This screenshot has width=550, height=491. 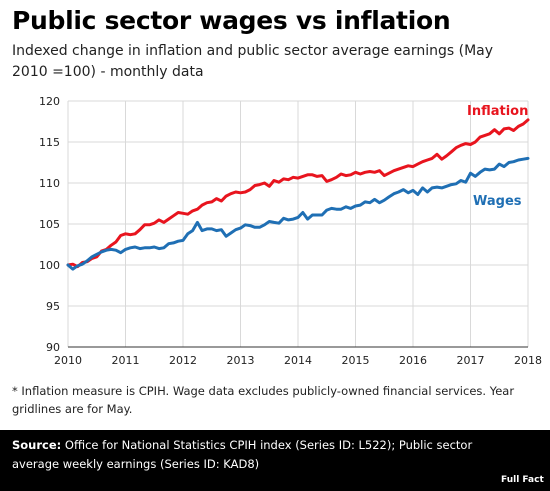 I want to click on logo-text: Full Fact, so click(x=522, y=480).